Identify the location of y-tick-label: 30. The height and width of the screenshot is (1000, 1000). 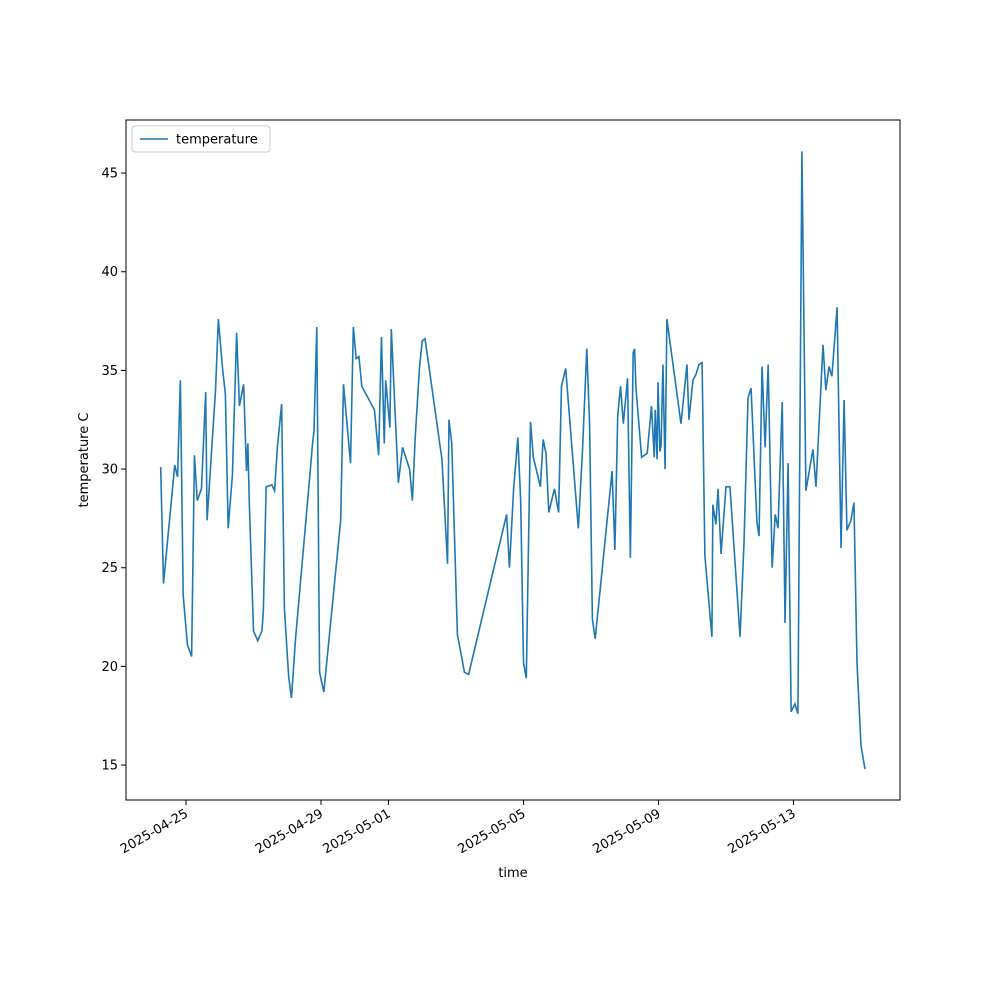
(109, 470).